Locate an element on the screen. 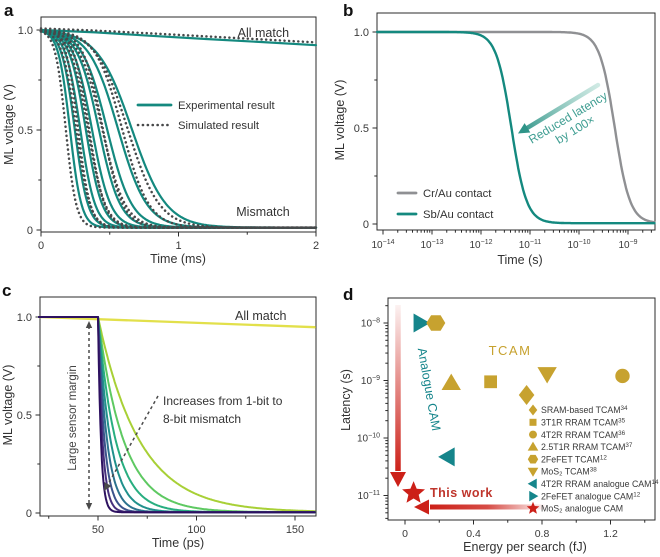 Image resolution: width=660 pixels, height=557 pixels. panel-a-letter: a is located at coordinates (9, 10).